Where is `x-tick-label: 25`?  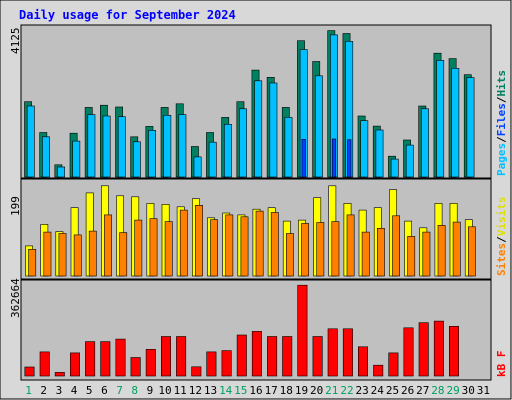
x-tick-label: 25 is located at coordinates (392, 390).